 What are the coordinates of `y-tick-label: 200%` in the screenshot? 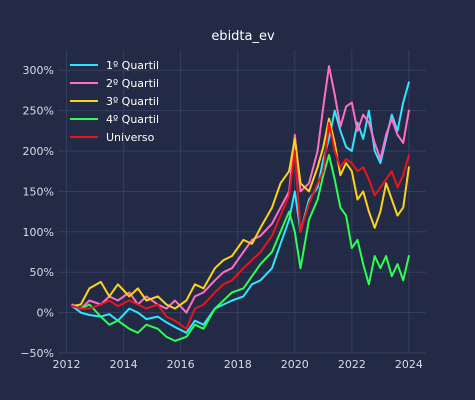 It's located at (38, 151).